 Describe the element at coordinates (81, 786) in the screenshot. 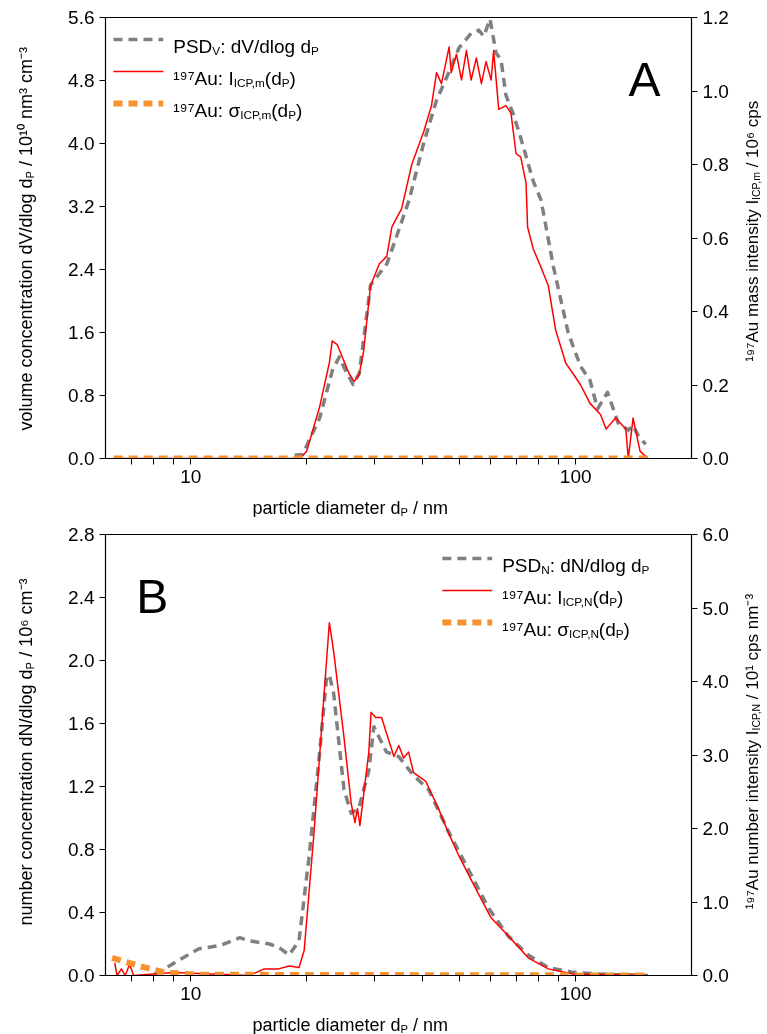

I see `y-tick-label: 1.2` at that location.